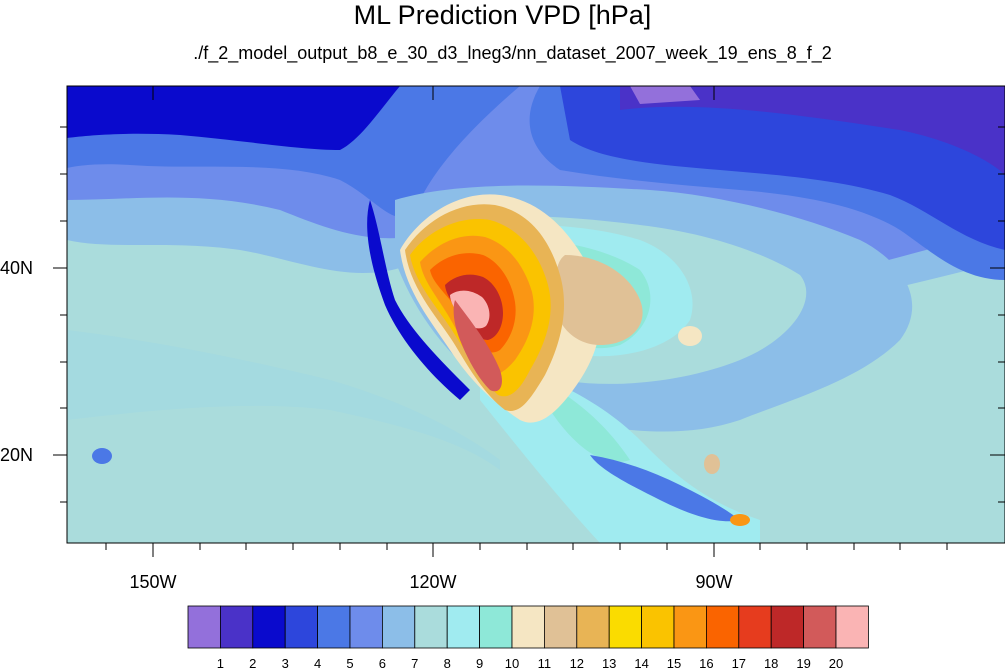  I want to click on colorbar-label: 4, so click(317, 663).